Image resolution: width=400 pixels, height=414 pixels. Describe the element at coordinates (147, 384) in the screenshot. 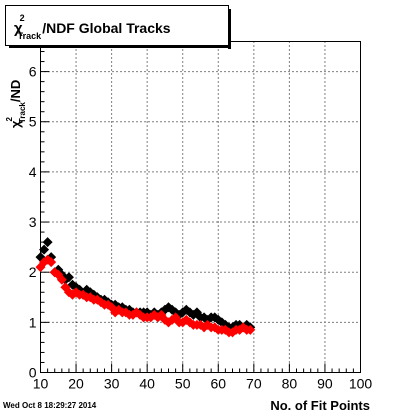

I see `x-tick-label: 40` at that location.